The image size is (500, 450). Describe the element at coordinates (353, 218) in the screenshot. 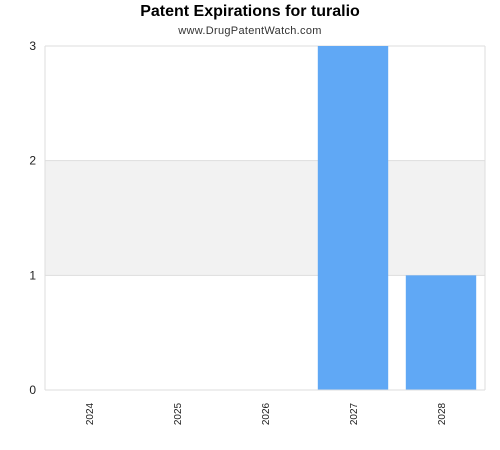

I see `bar-2027` at that location.